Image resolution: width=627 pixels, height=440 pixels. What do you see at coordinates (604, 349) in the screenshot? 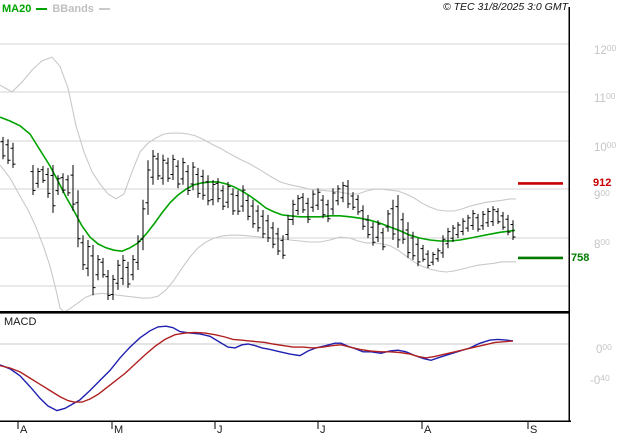
I see `macd-axis-label: 000` at bounding box center [604, 349].